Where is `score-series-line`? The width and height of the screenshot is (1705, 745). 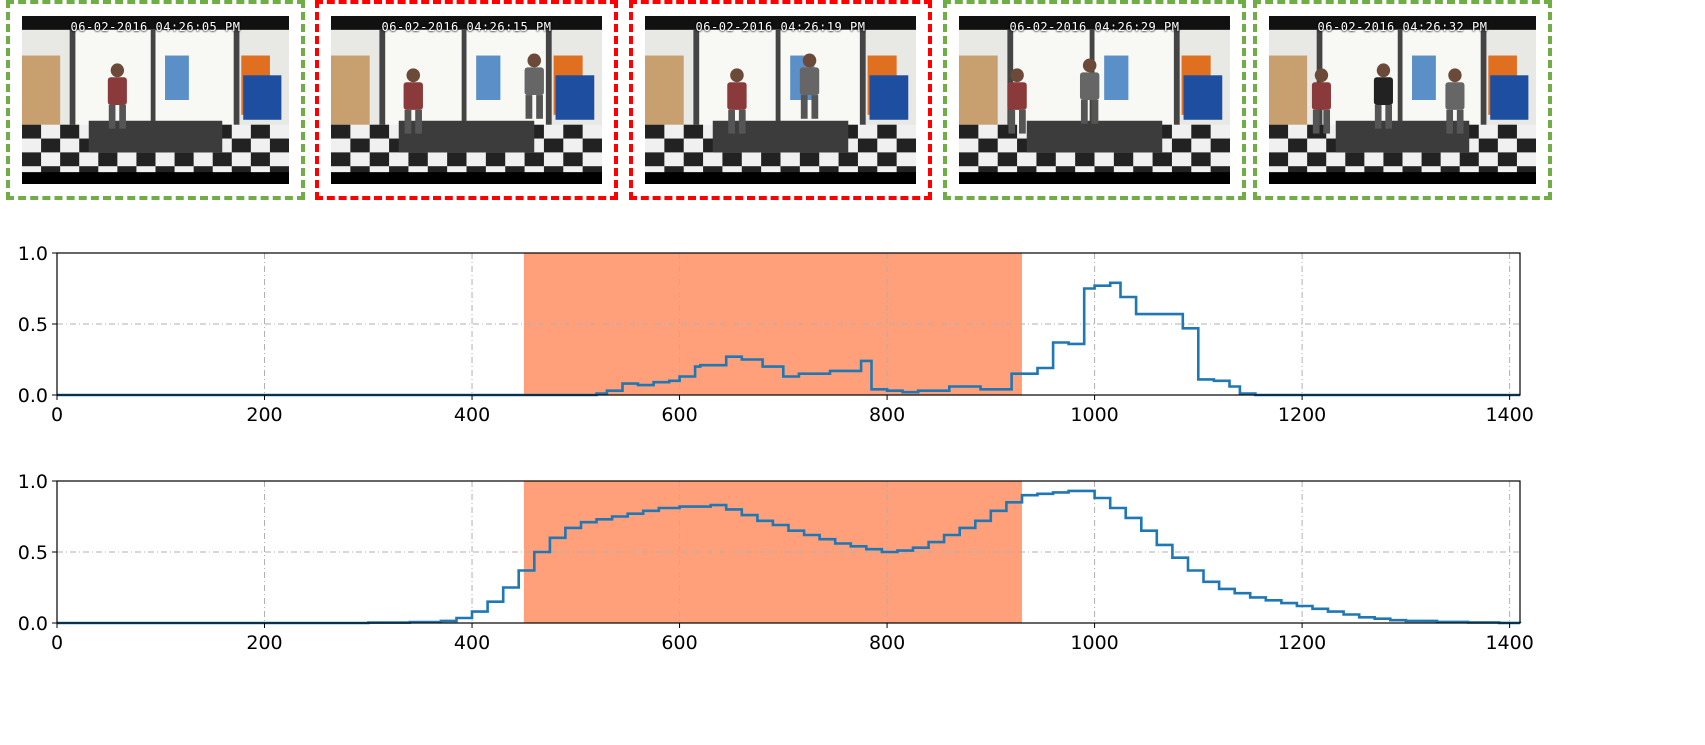
score-series-line is located at coordinates (788, 339).